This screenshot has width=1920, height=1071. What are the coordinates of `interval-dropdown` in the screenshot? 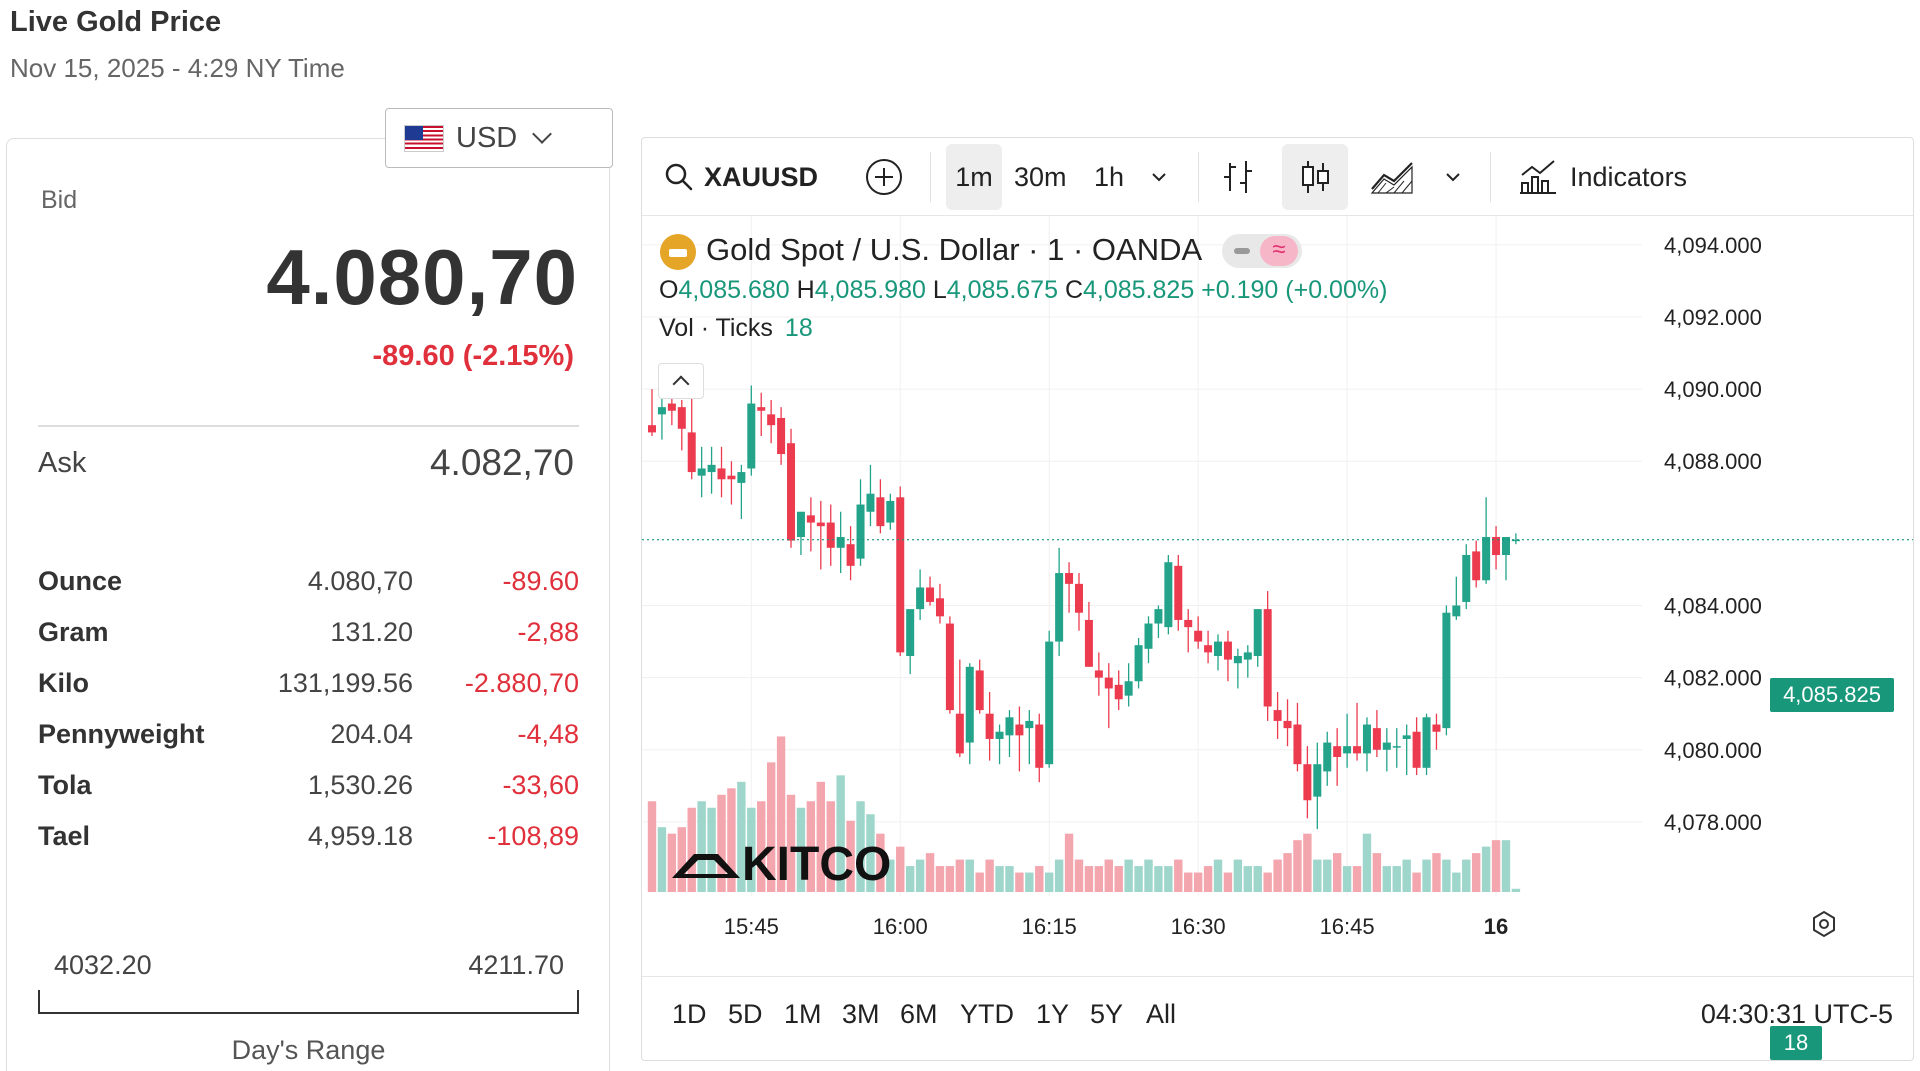 It's located at (1159, 177).